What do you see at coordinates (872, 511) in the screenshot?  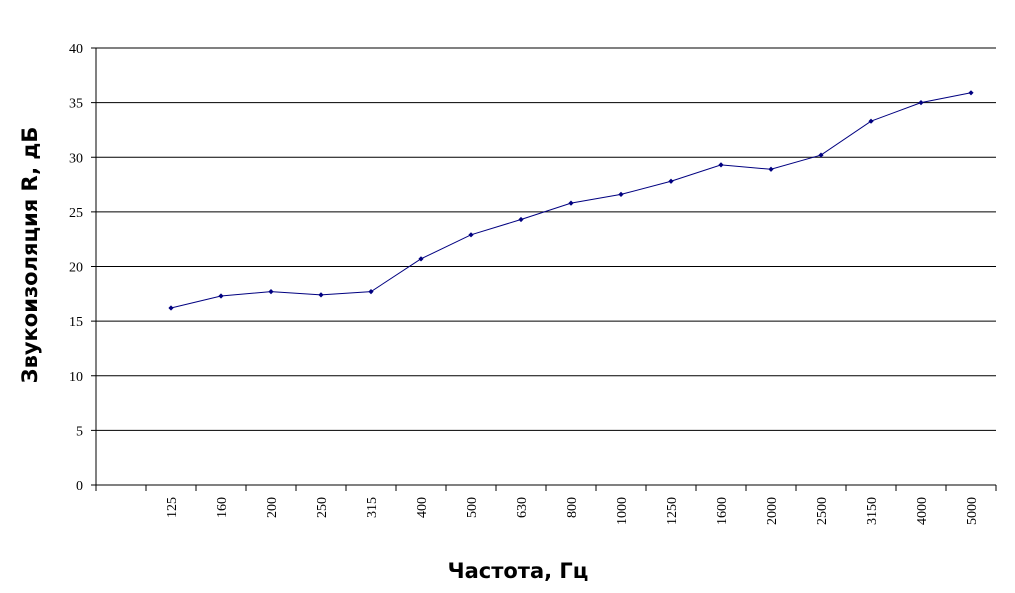 I see `x-tick-label: 3150` at bounding box center [872, 511].